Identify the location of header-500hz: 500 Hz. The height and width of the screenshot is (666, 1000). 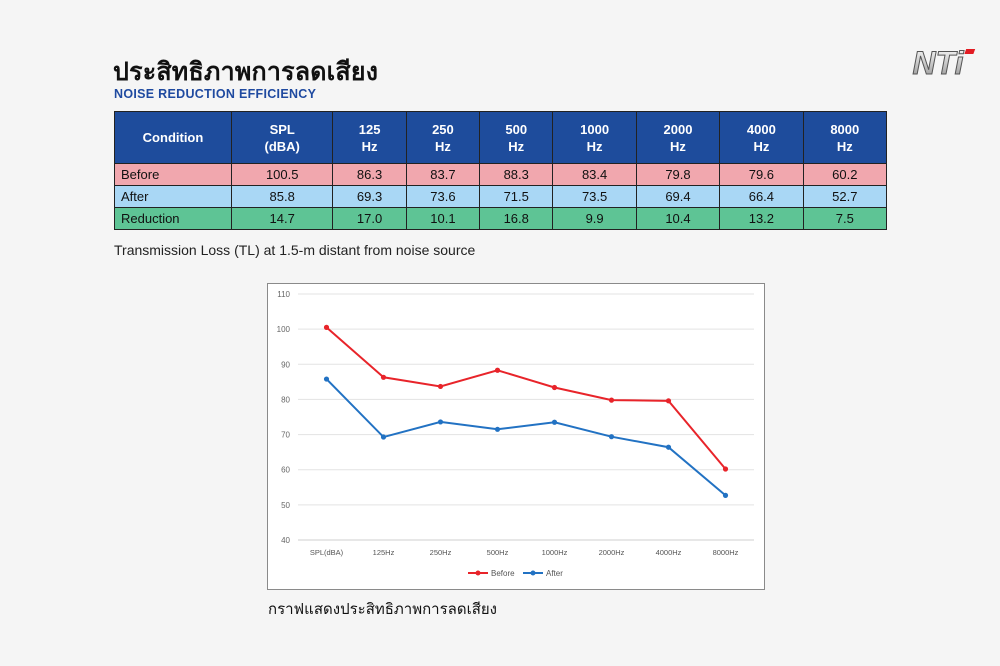
(516, 137).